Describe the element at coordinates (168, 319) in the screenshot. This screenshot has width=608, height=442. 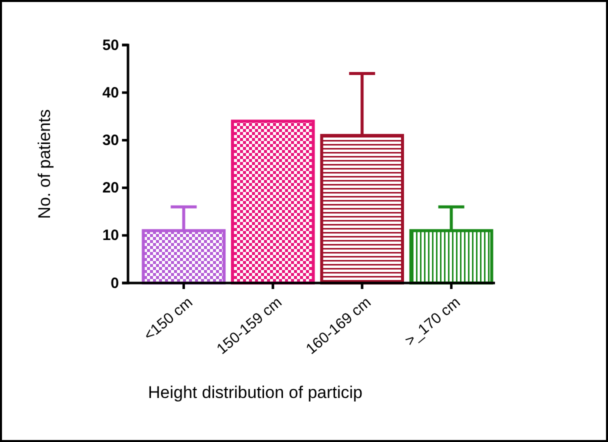
I see `x-tick-label: <150 cm` at that location.